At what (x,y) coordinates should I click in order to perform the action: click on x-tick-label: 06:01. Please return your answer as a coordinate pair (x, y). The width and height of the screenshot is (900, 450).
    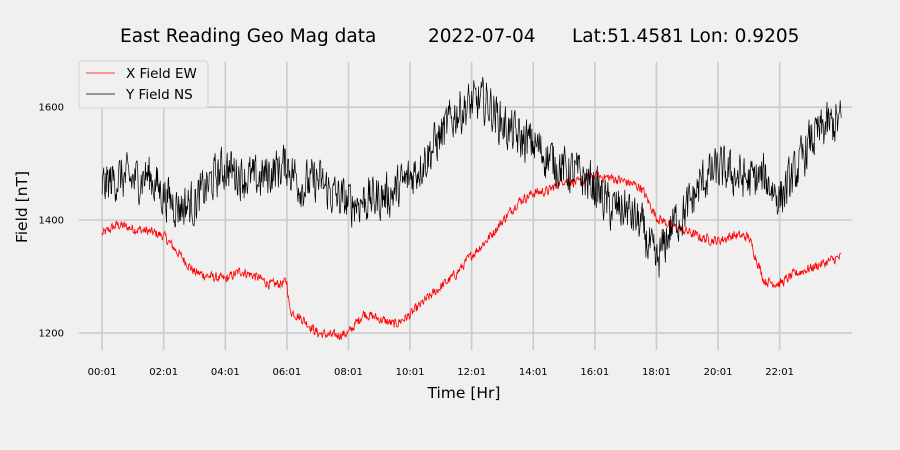
    Looking at the image, I should click on (286, 372).